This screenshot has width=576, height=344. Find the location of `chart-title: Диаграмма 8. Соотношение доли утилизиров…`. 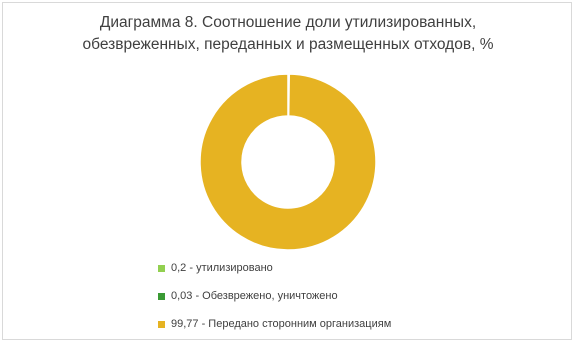

chart-title: Диаграмма 8. Соотношение доли утилизиров… is located at coordinates (288, 34).